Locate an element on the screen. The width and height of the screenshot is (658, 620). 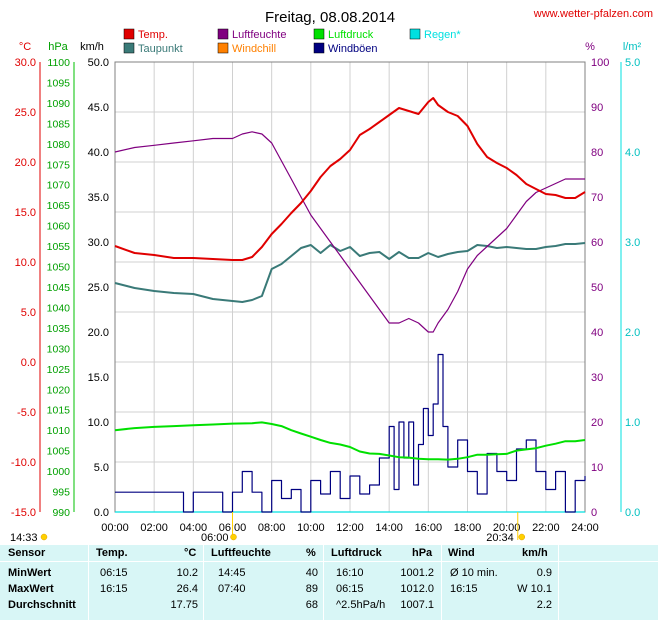
tick-label-pressure: 1100 is located at coordinates (58, 63).